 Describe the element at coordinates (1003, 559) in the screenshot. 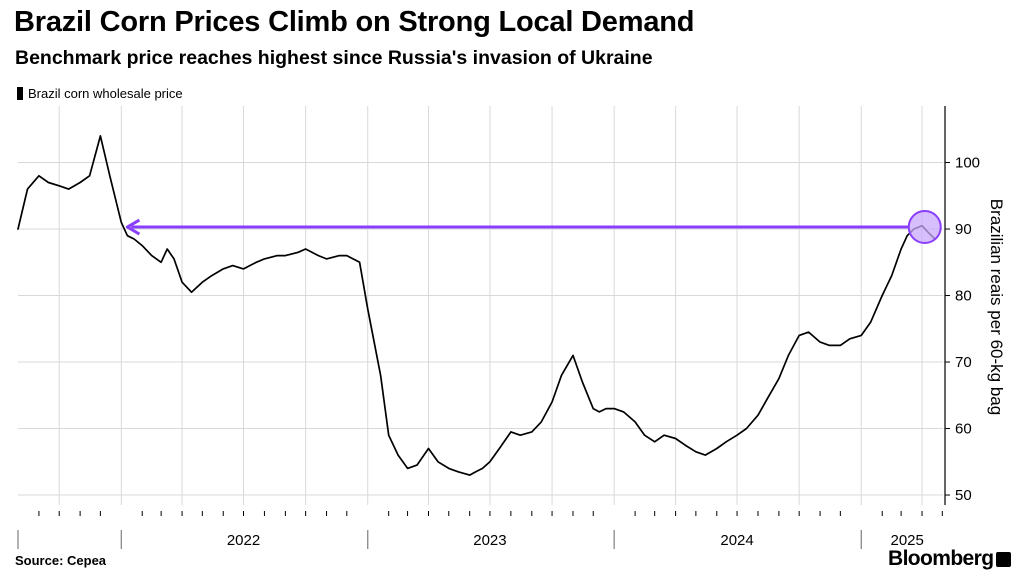

I see `bloomberg-terminal-icon` at that location.